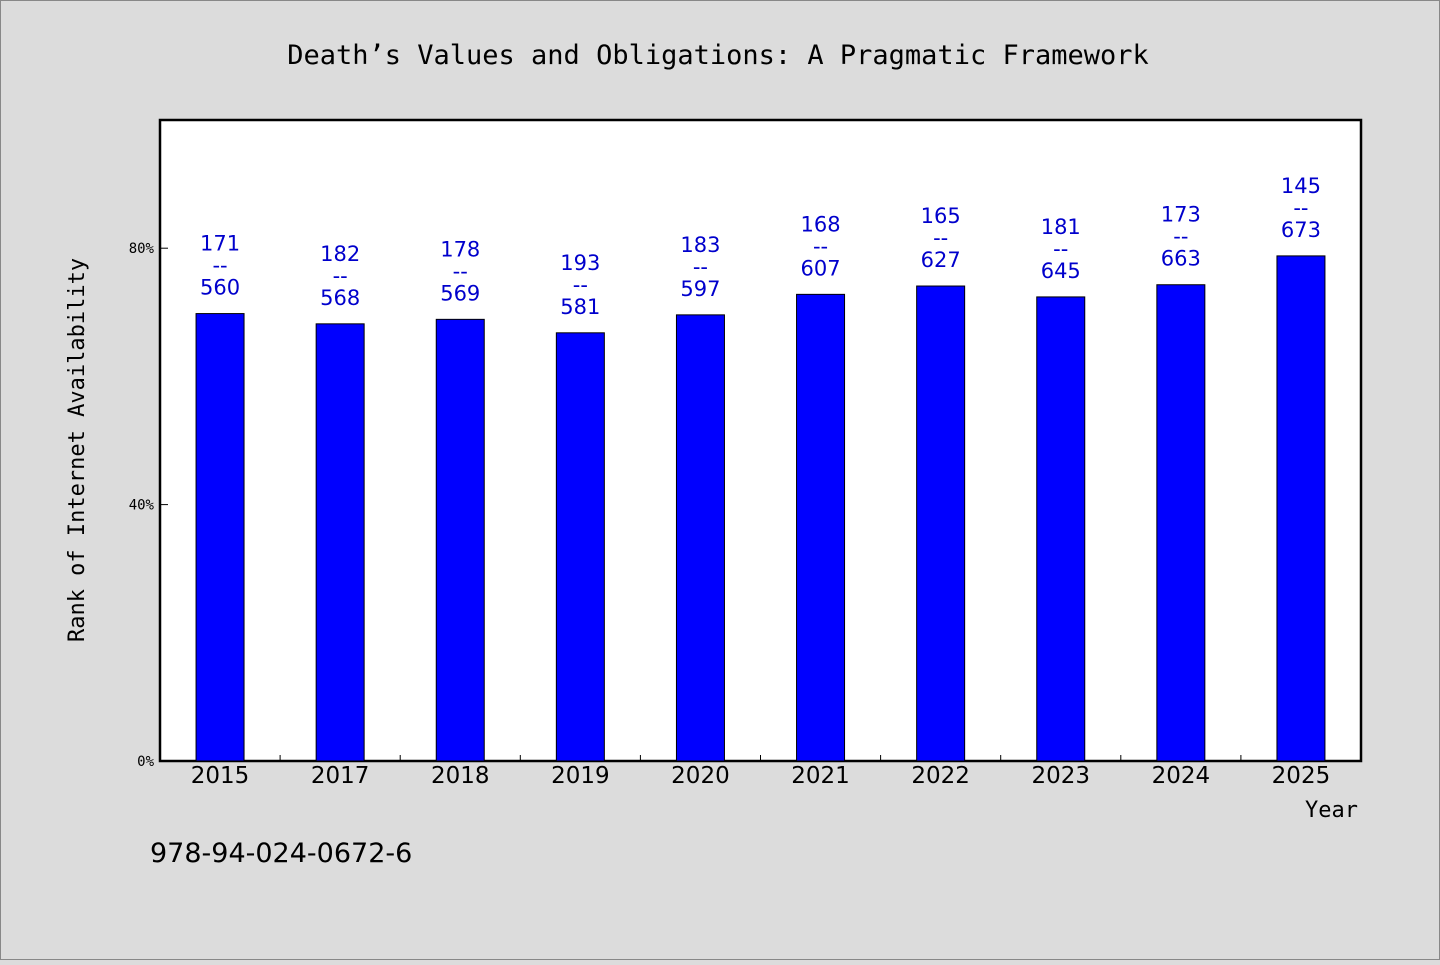  I want to click on y-axis-ticks: 0% 40% 80%, so click(148, 505).